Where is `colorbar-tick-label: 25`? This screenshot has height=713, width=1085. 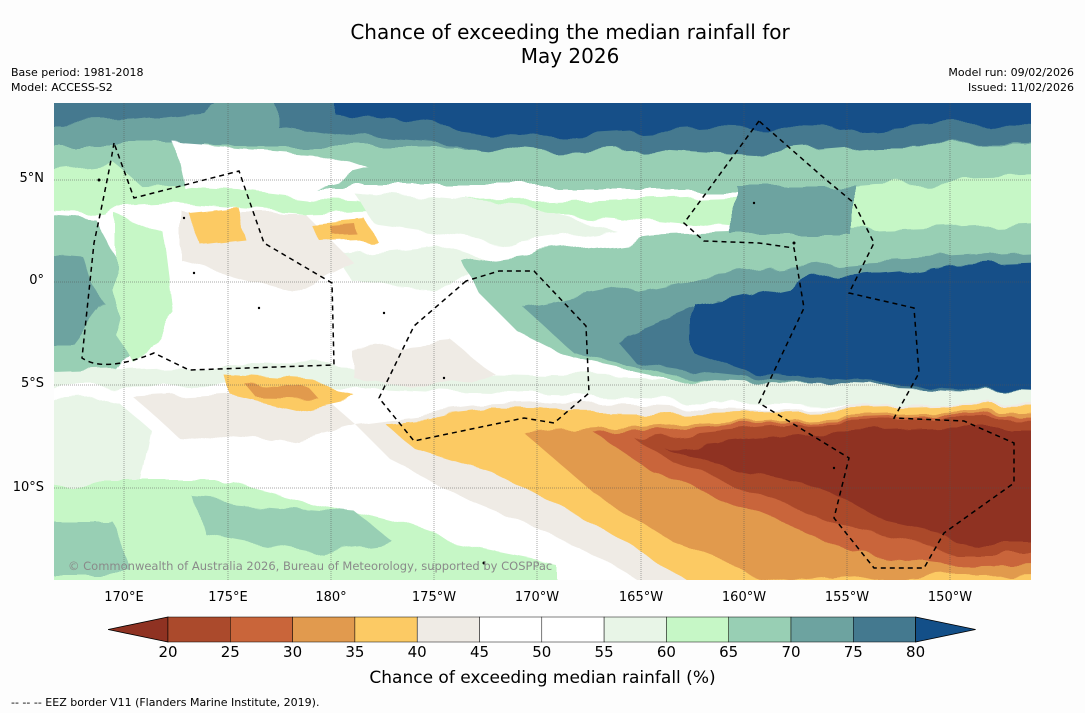
colorbar-tick-label: 25 is located at coordinates (230, 652).